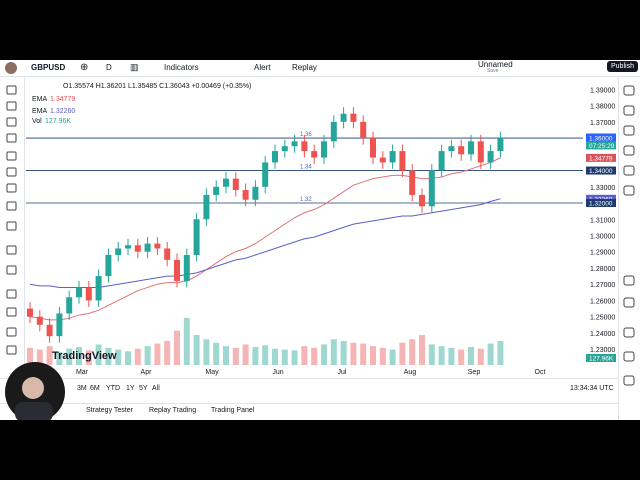  What do you see at coordinates (602, 350) in the screenshot?
I see `y-tick-label: 1.23000` at bounding box center [602, 350].